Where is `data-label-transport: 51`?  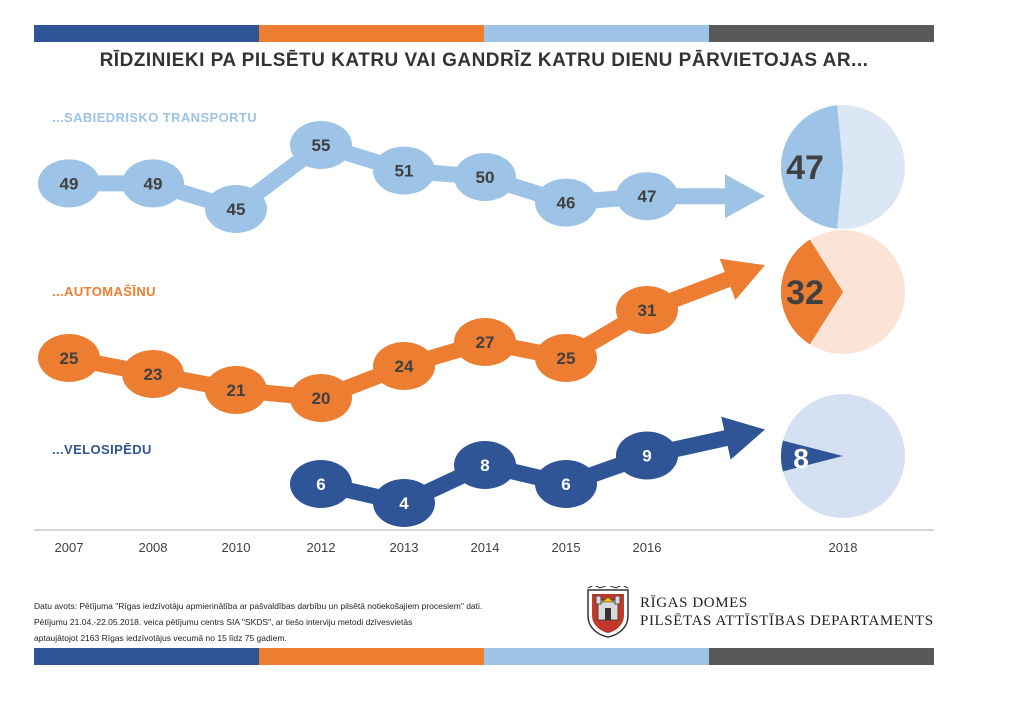
data-label-transport: 51 is located at coordinates (404, 171).